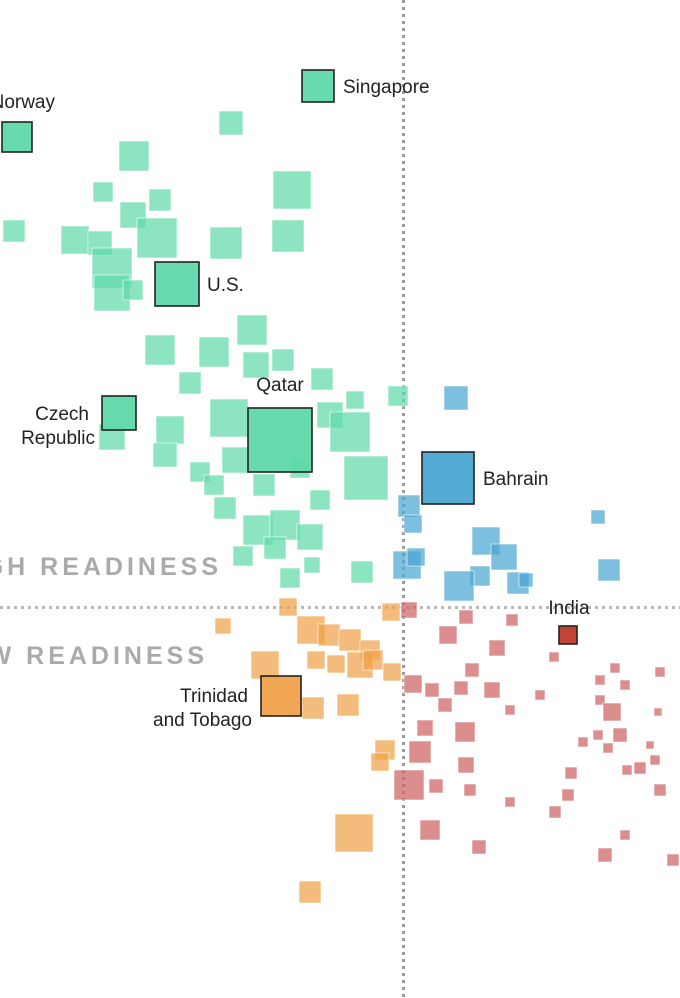  What do you see at coordinates (58, 438) in the screenshot?
I see `label-czech-line2: Republic` at bounding box center [58, 438].